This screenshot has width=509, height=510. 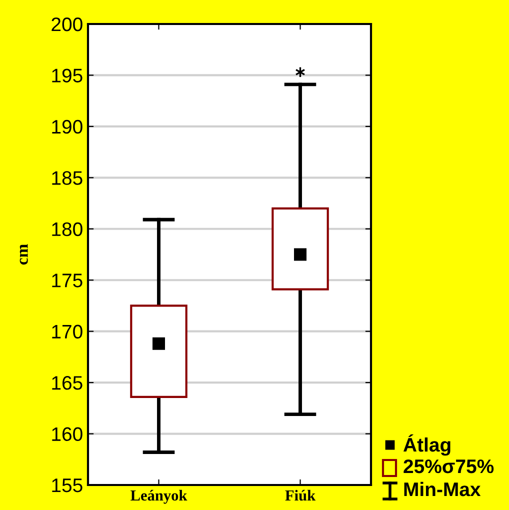 I want to click on y-tick-label: 180, so click(x=67, y=229).